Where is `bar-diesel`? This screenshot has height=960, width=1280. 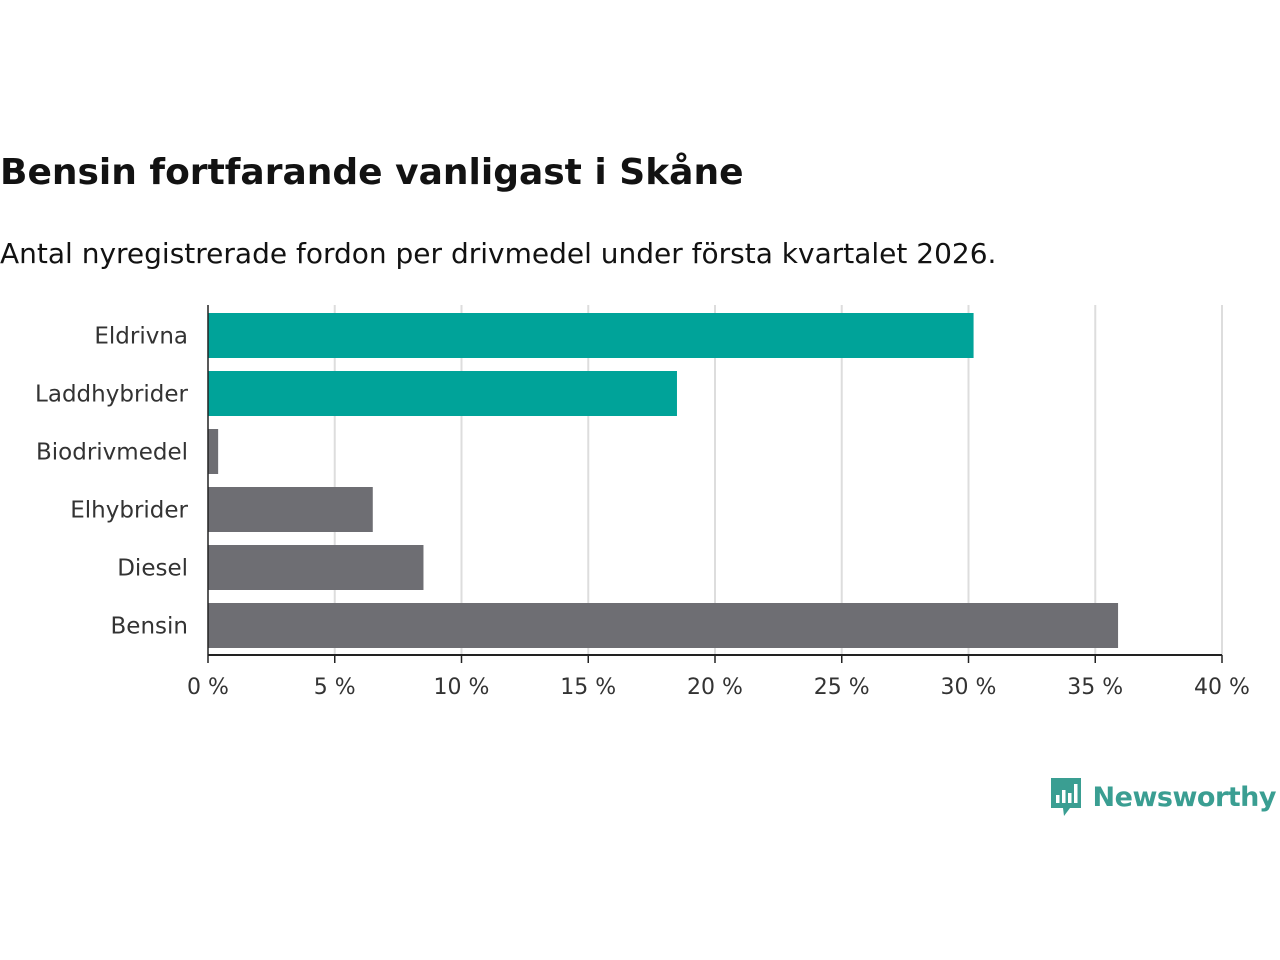
bar-diesel is located at coordinates (316, 567).